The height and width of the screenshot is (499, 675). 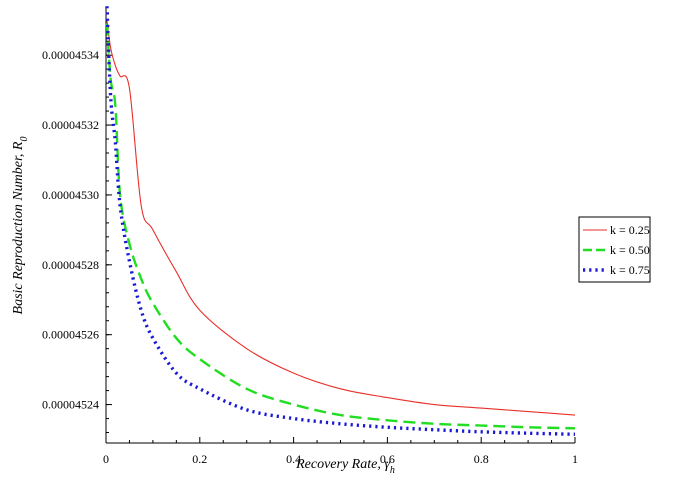 What do you see at coordinates (70, 55) in the screenshot?
I see `y-tick-label: 0.00004534` at bounding box center [70, 55].